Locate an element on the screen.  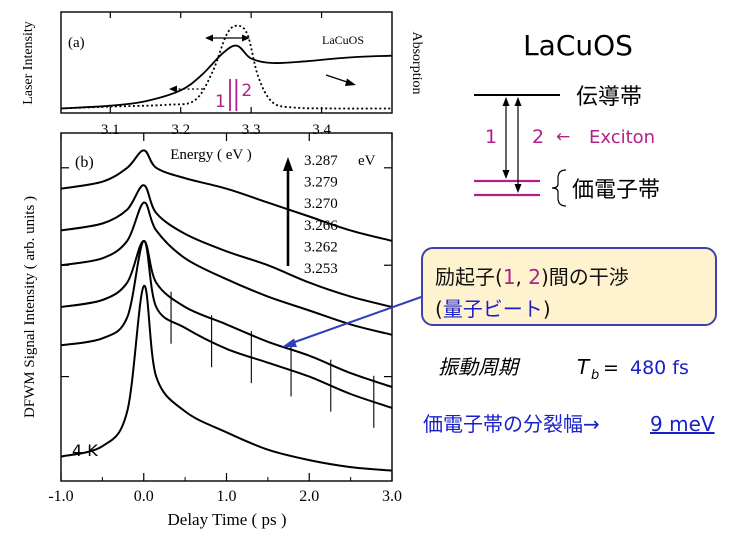
valence-band-brace is located at coordinates (559, 188).